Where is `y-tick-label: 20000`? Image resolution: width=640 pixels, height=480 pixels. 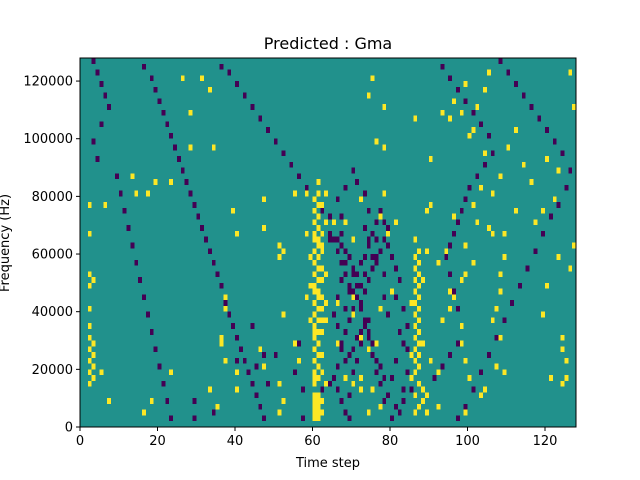 y-tick-label: 20000 is located at coordinates (52, 370).